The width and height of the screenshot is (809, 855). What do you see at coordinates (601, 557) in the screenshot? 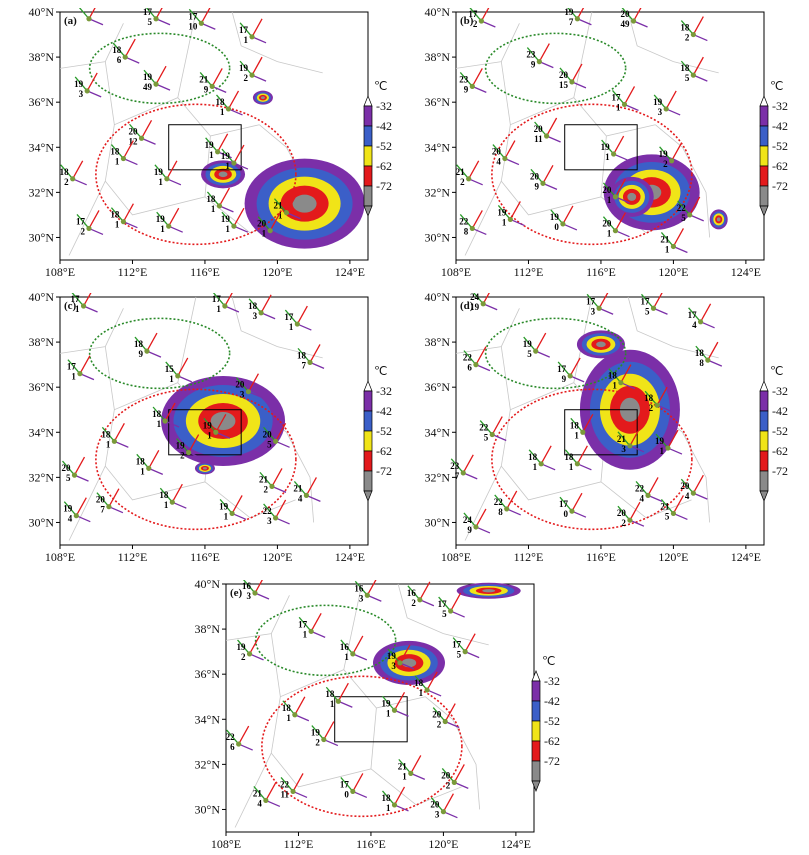
I see `x-tick-label: 116°E` at bounding box center [601, 557].